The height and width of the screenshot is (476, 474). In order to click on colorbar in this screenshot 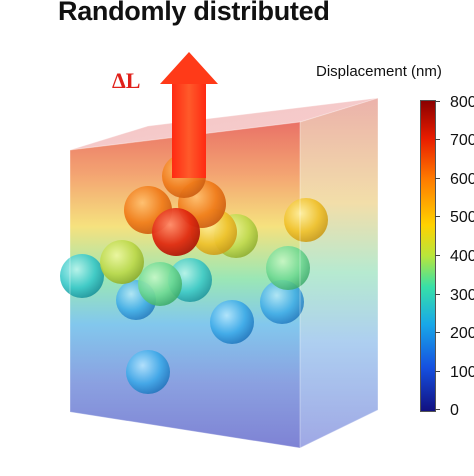, I will do `click(428, 256)`.